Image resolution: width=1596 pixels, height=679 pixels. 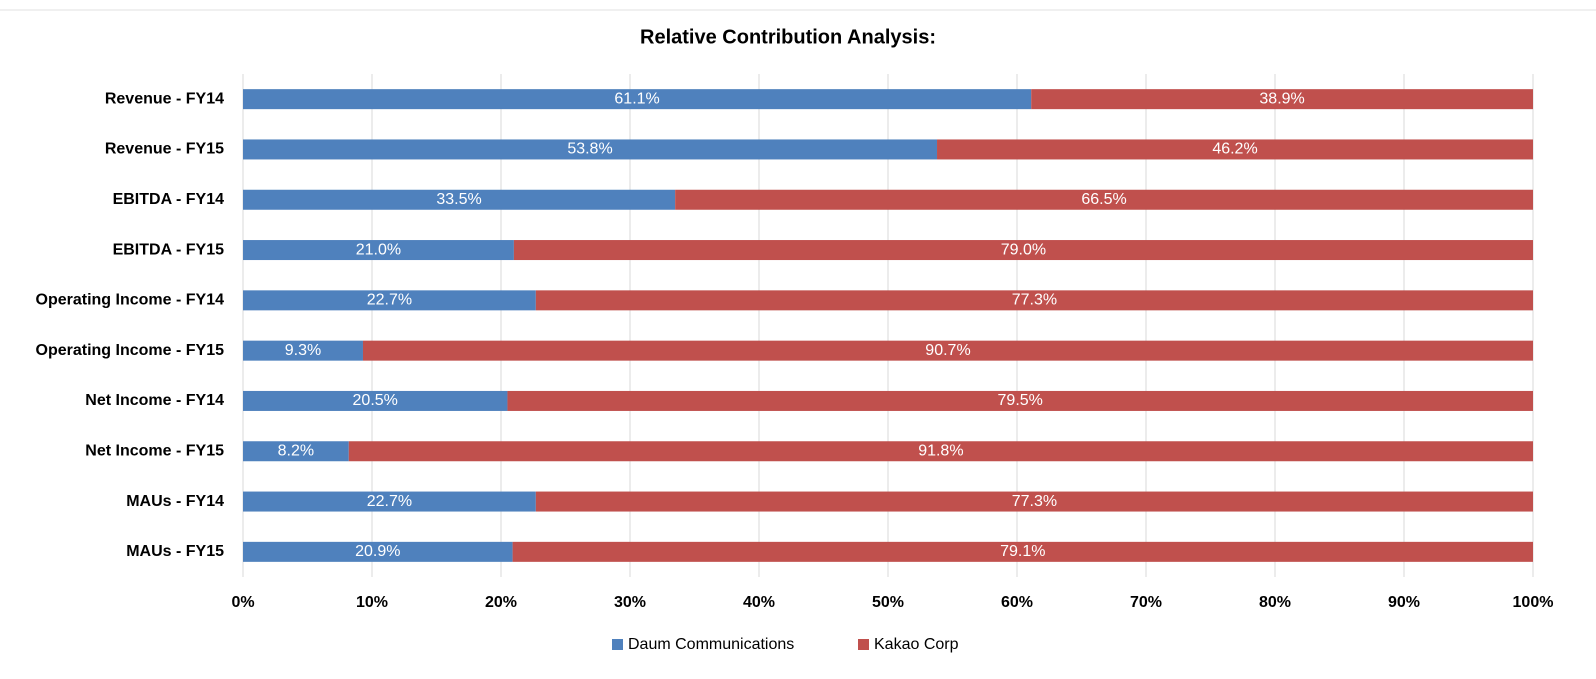 I want to click on y-tick-label: EBITDA - FY14, so click(x=169, y=199).